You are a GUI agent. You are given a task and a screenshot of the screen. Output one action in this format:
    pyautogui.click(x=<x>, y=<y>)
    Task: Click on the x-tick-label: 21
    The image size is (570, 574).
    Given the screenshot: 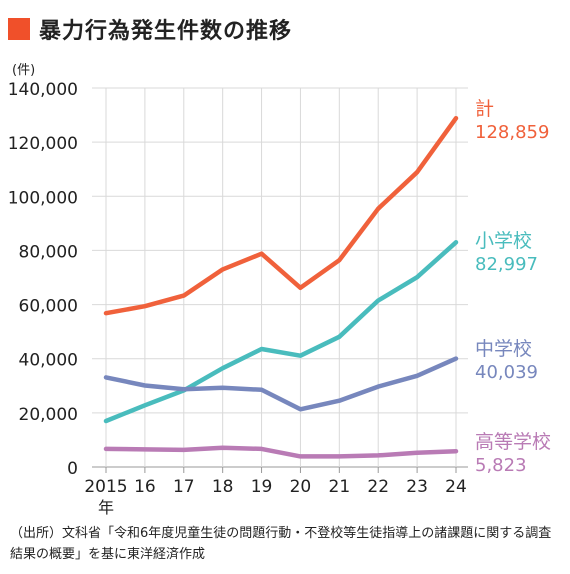 What is the action you would take?
    pyautogui.click(x=340, y=487)
    